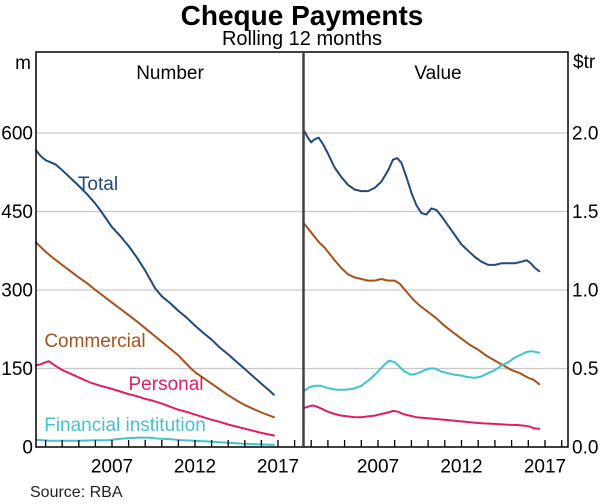 The image size is (600, 504). What do you see at coordinates (17, 369) in the screenshot?
I see `y-label-number-150: 150` at bounding box center [17, 369].